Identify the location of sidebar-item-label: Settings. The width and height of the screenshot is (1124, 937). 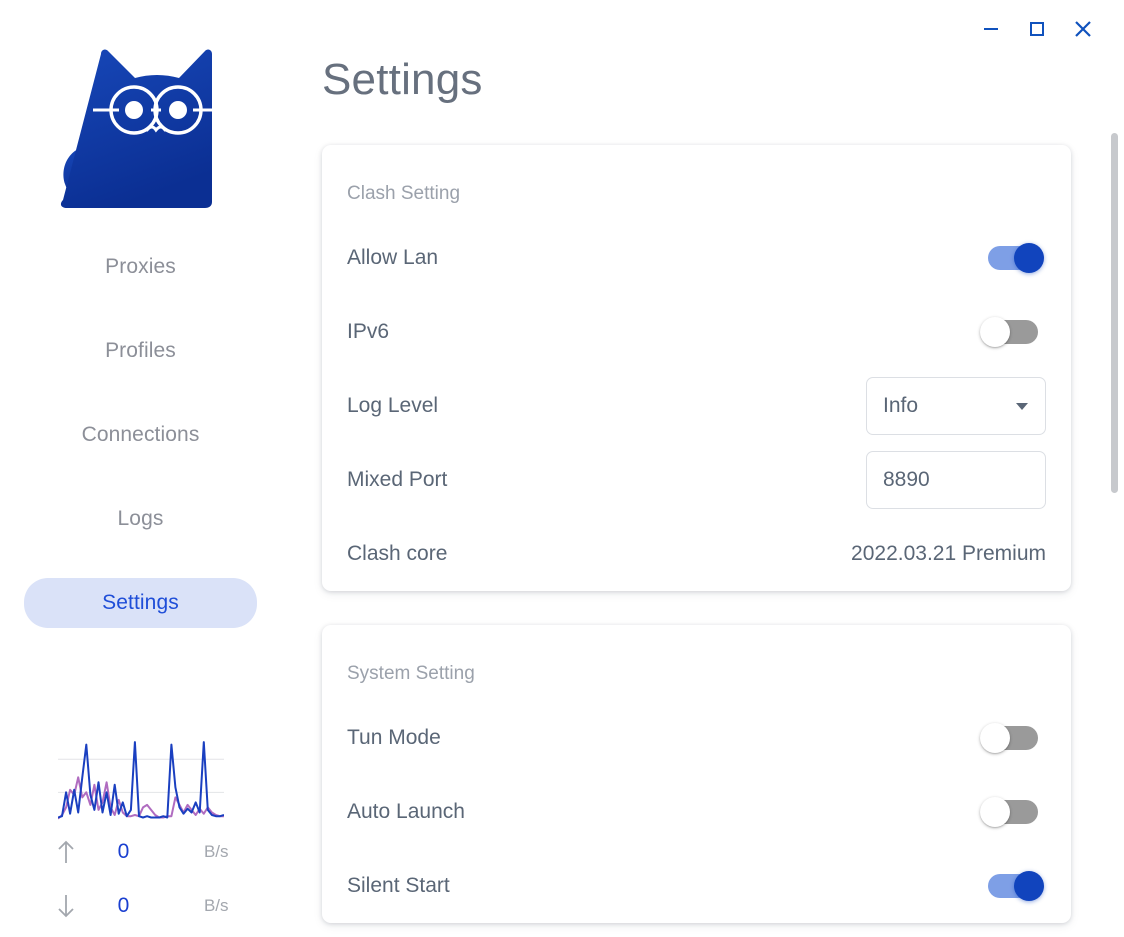
(140, 602).